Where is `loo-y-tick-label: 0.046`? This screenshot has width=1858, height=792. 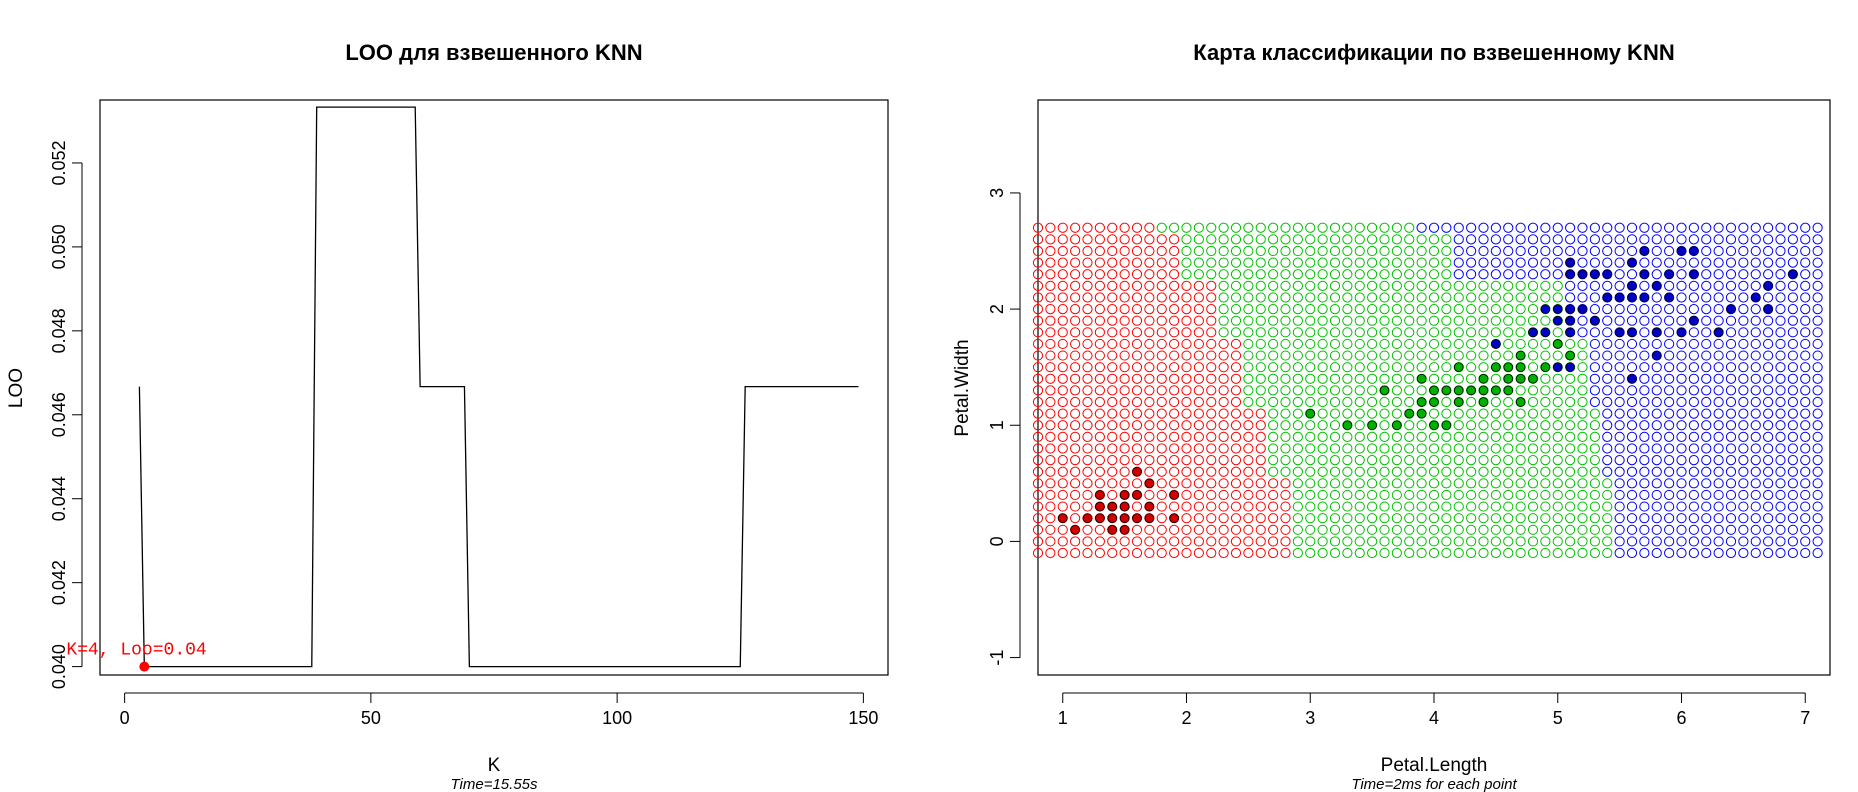
loo-y-tick-label: 0.046 is located at coordinates (59, 414).